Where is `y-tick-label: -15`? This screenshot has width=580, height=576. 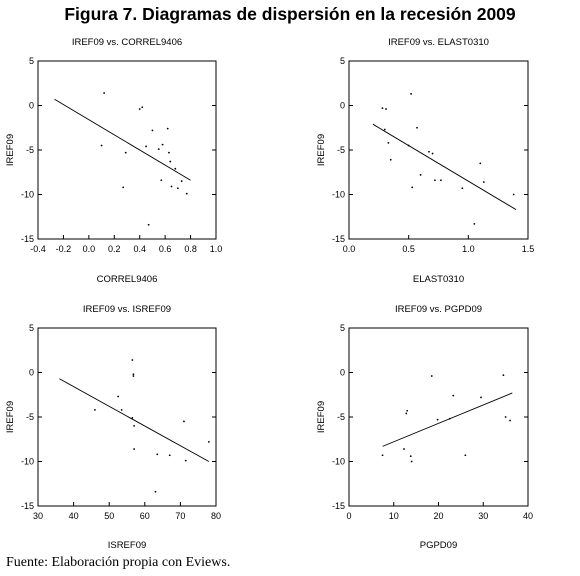 y-tick-label: -15 is located at coordinates (338, 239).